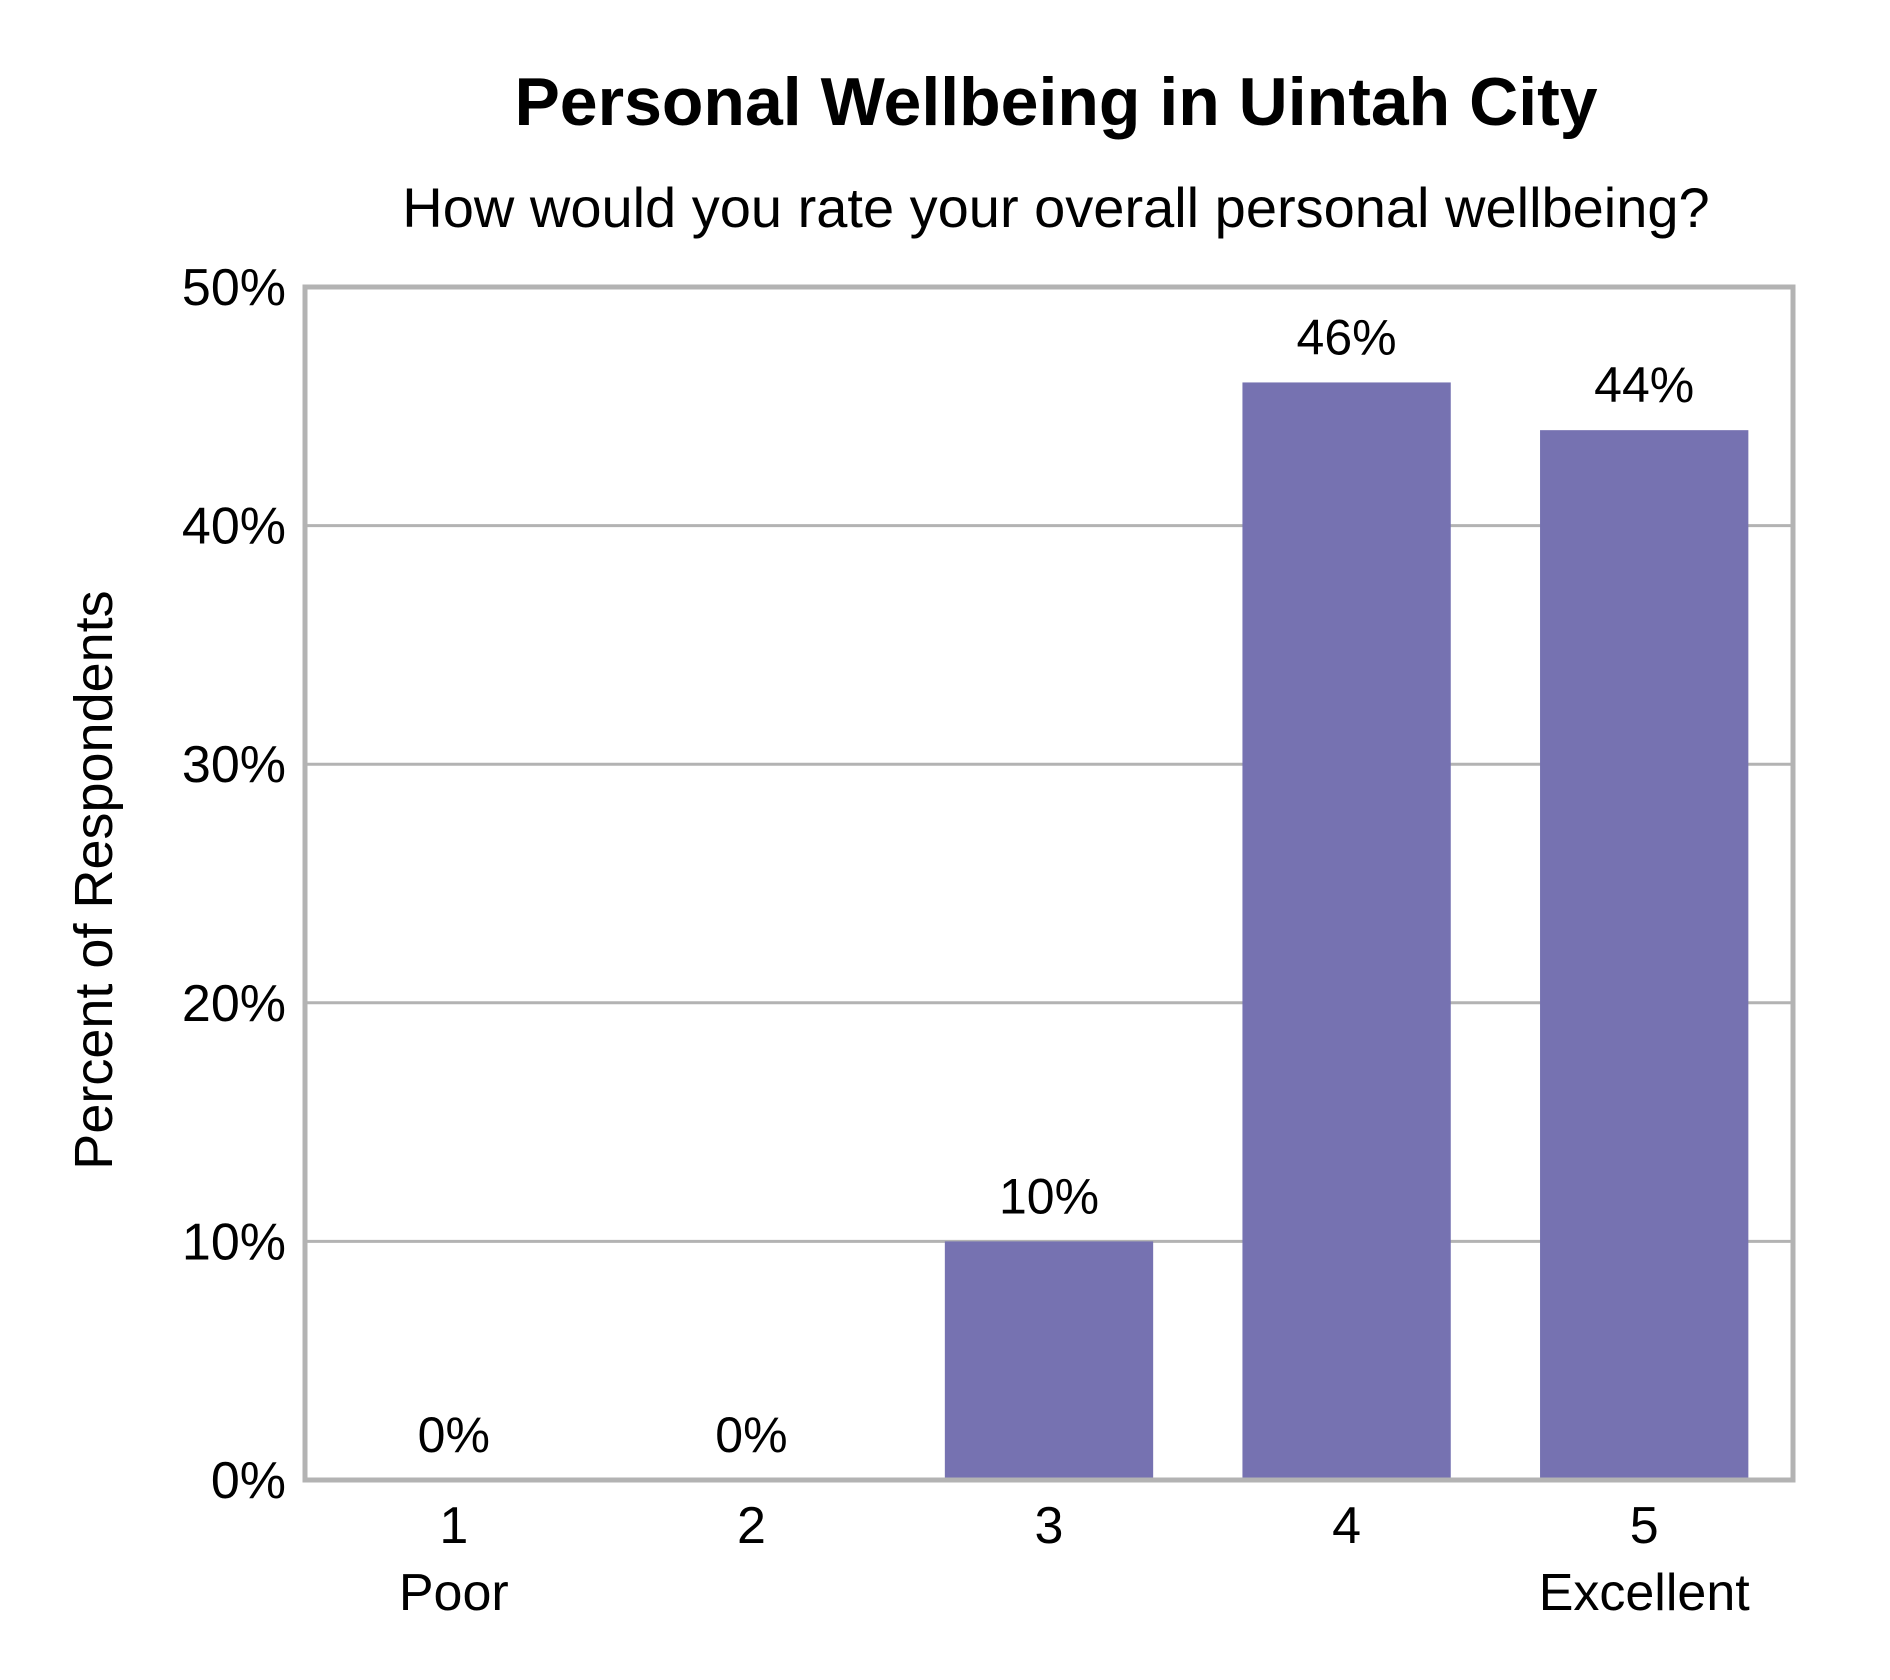 This screenshot has width=1890, height=1680. What do you see at coordinates (1049, 1196) in the screenshot?
I see `data-label: 10%` at bounding box center [1049, 1196].